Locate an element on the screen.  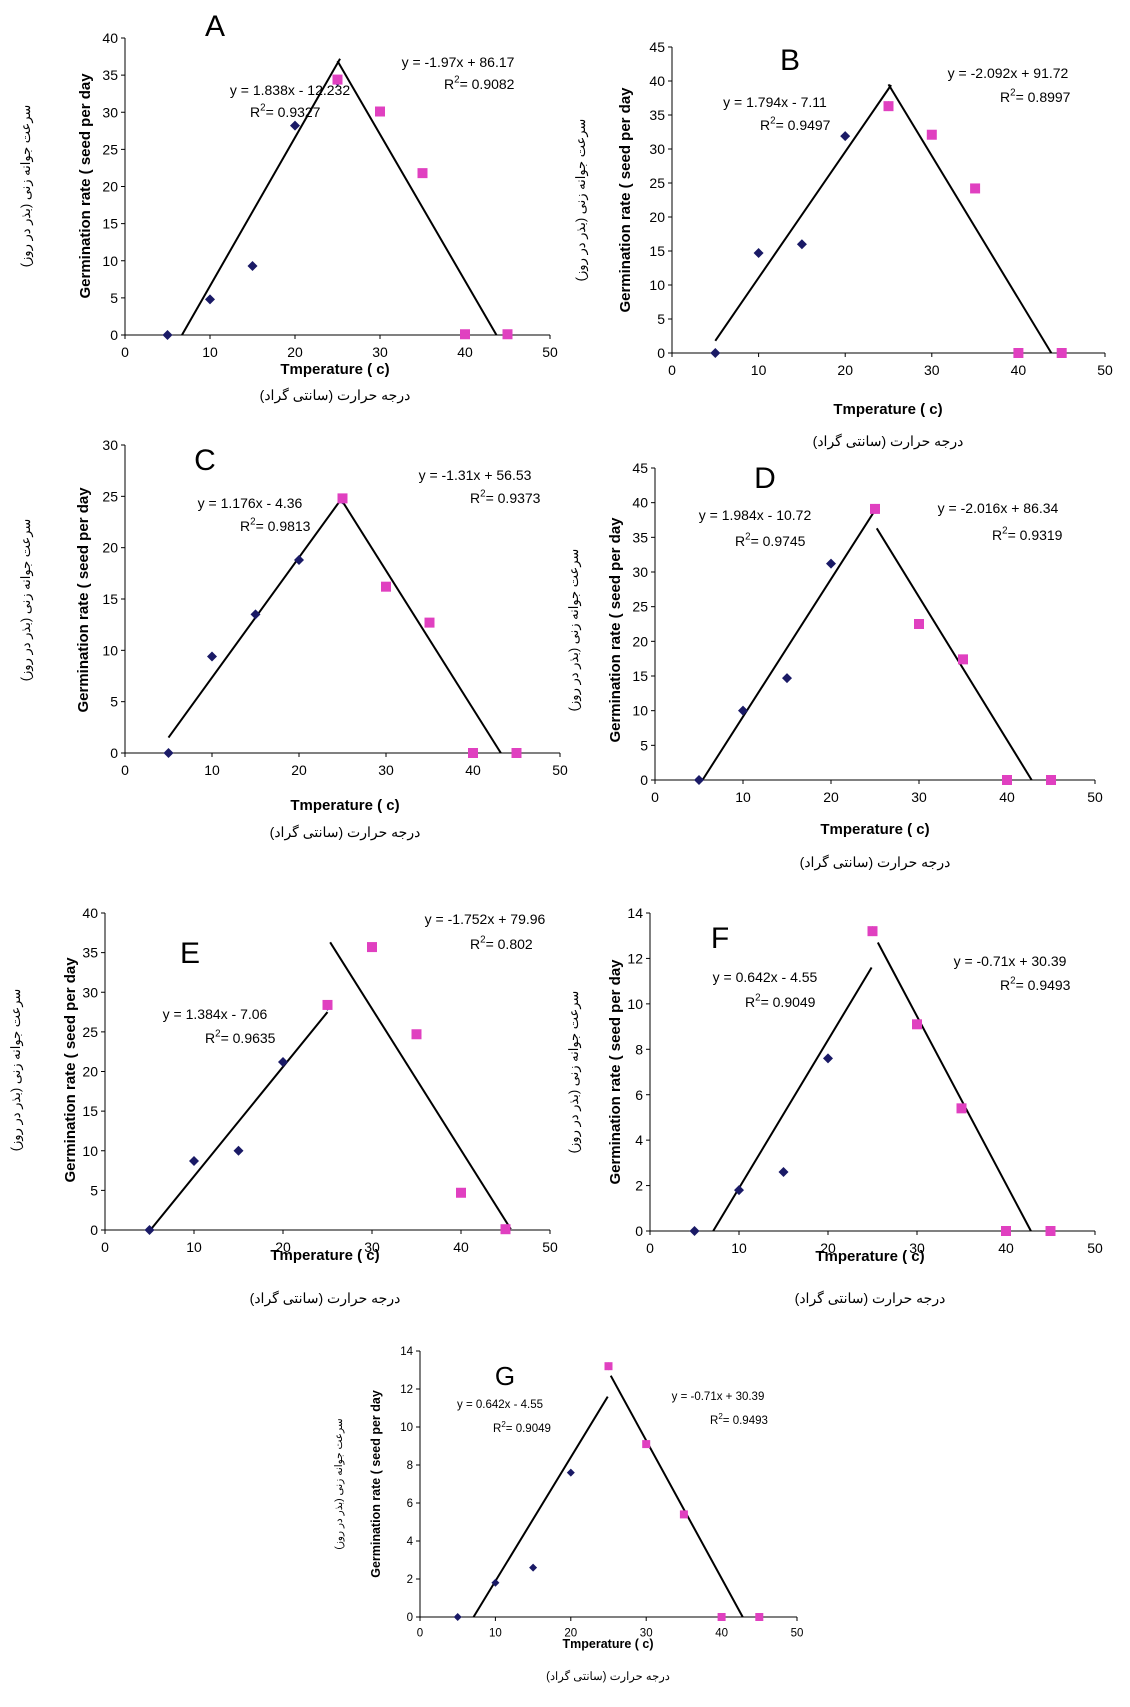
y-tick-label: 40 is located at coordinates (657, 81).